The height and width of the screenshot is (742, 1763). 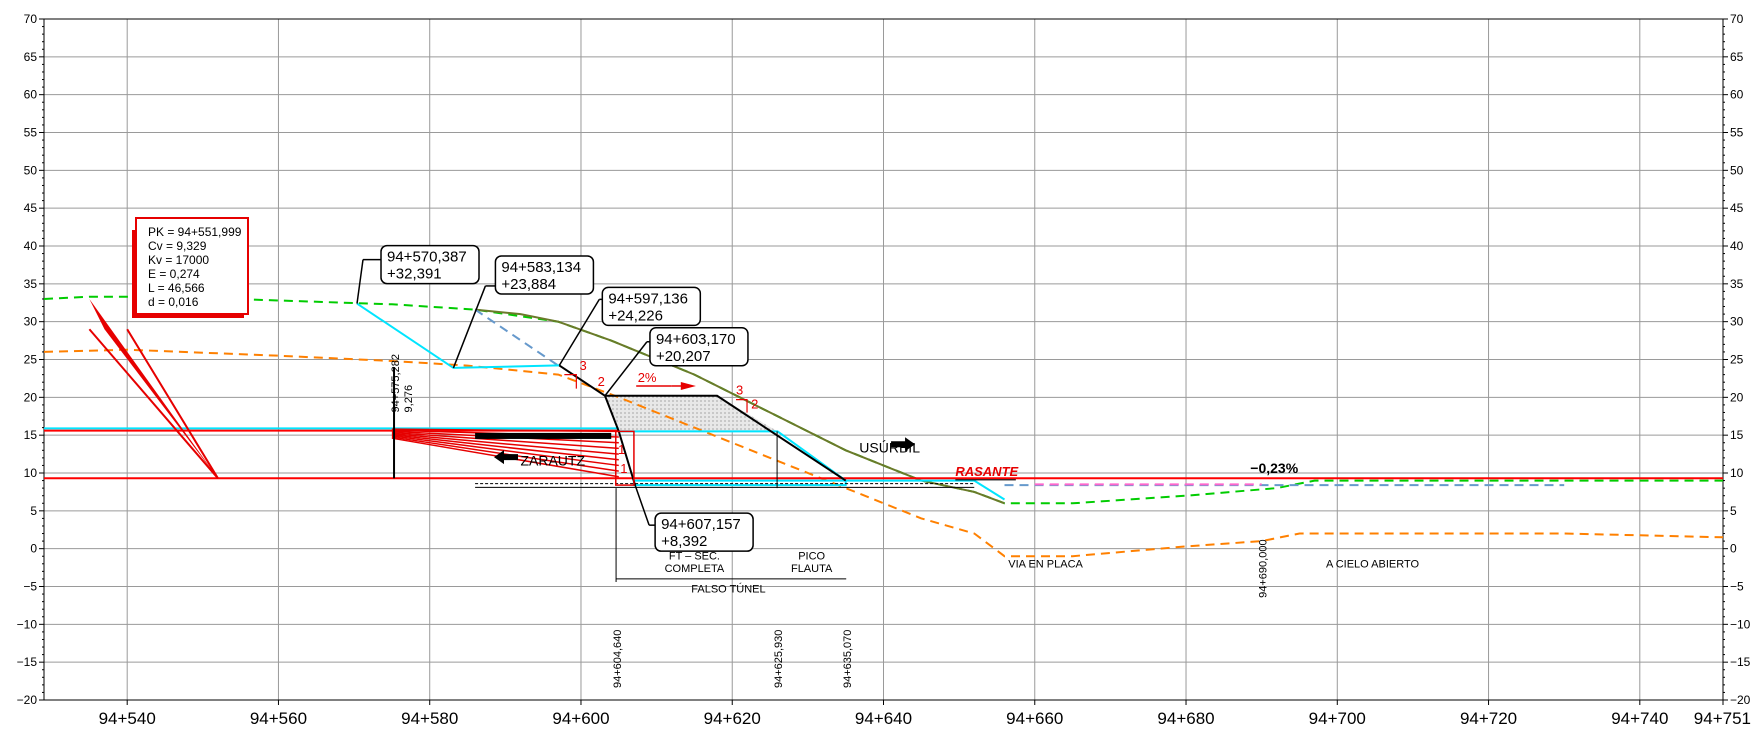 I want to click on slope-ratio-3-right: 3, so click(x=739, y=389).